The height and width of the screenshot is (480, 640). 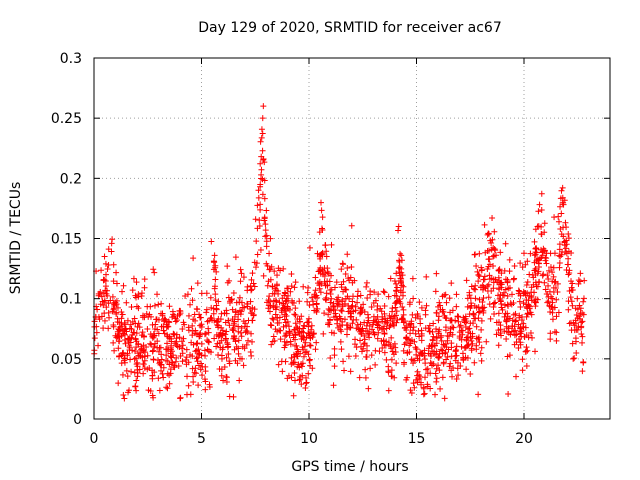 I want to click on y-axis-label: SRMTID / TECUs, so click(x=16, y=238).